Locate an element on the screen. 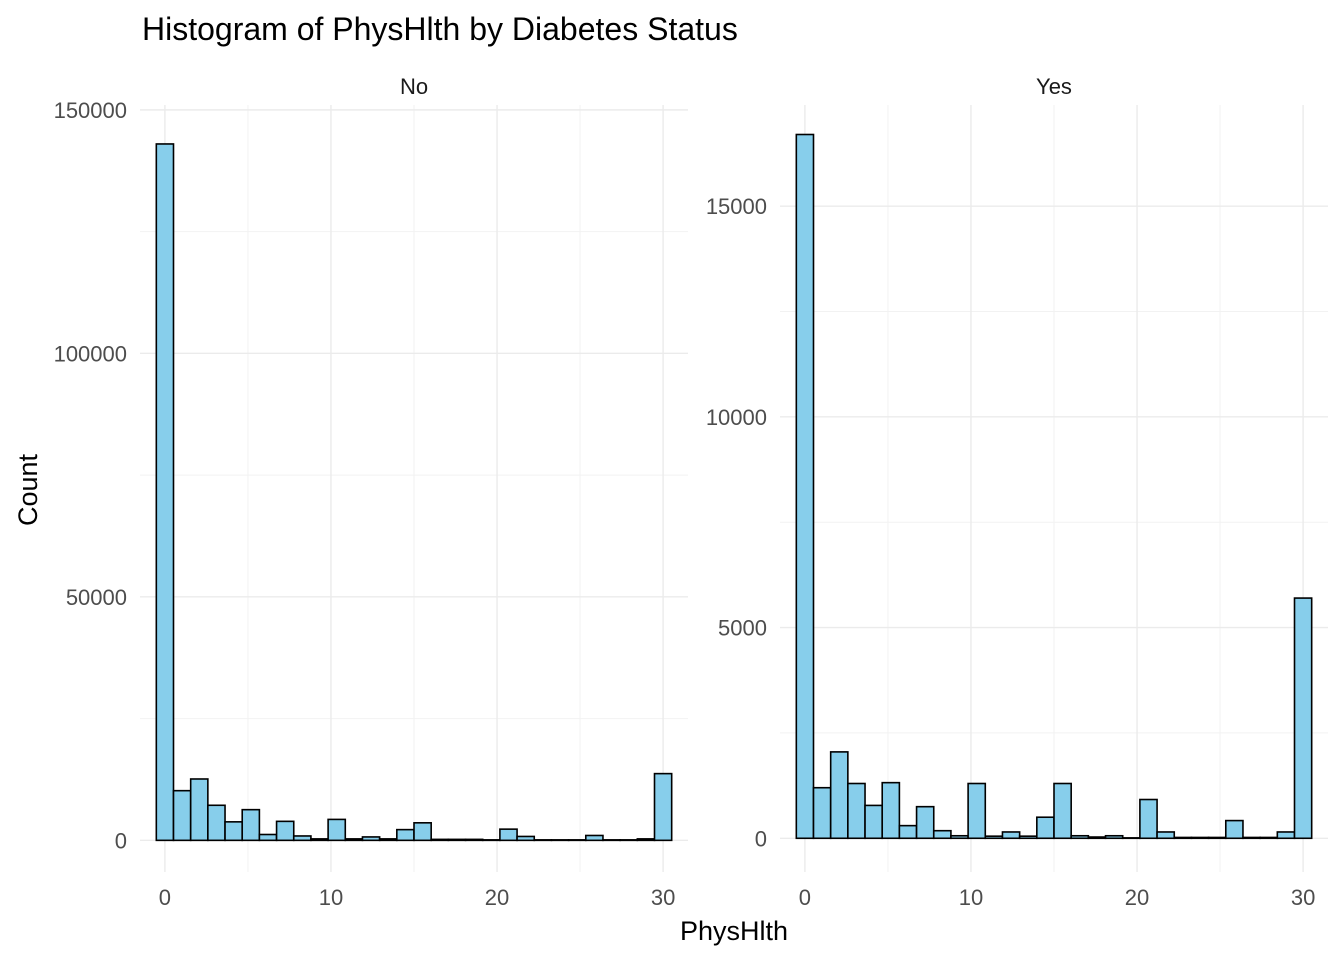  y-tick-label: 150000 is located at coordinates (90, 110).